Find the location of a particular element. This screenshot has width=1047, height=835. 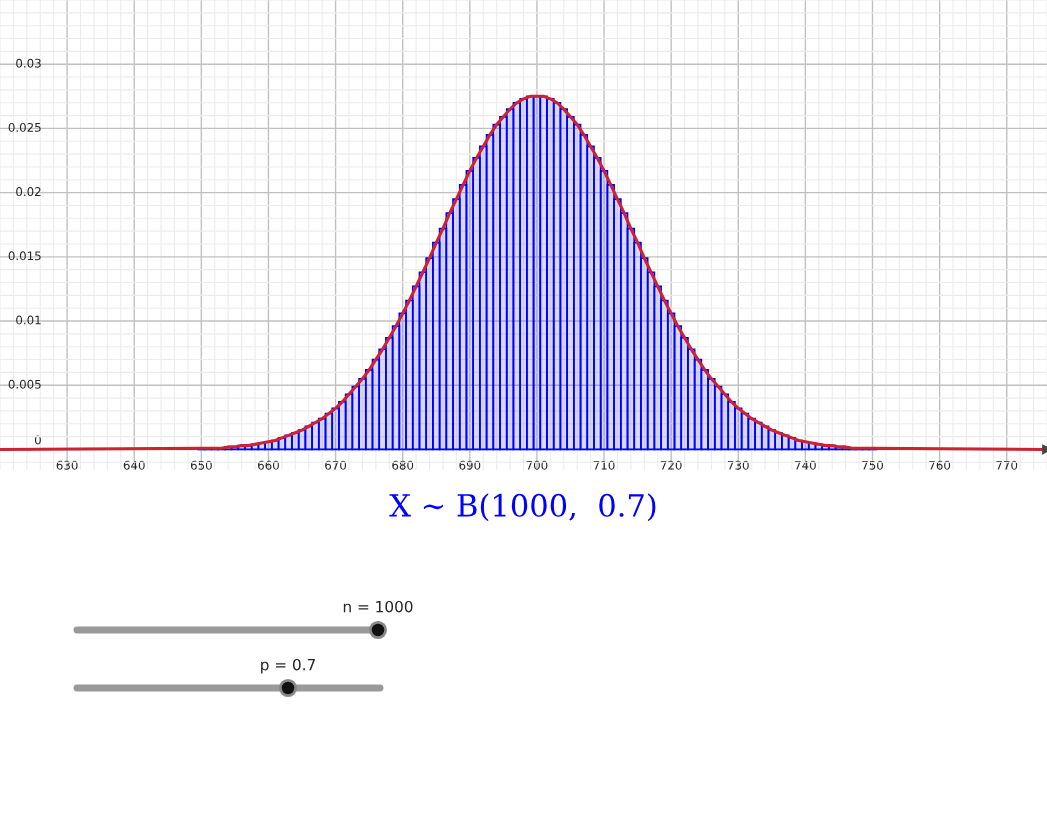

y-tick-label: 0.005 is located at coordinates (24, 384).